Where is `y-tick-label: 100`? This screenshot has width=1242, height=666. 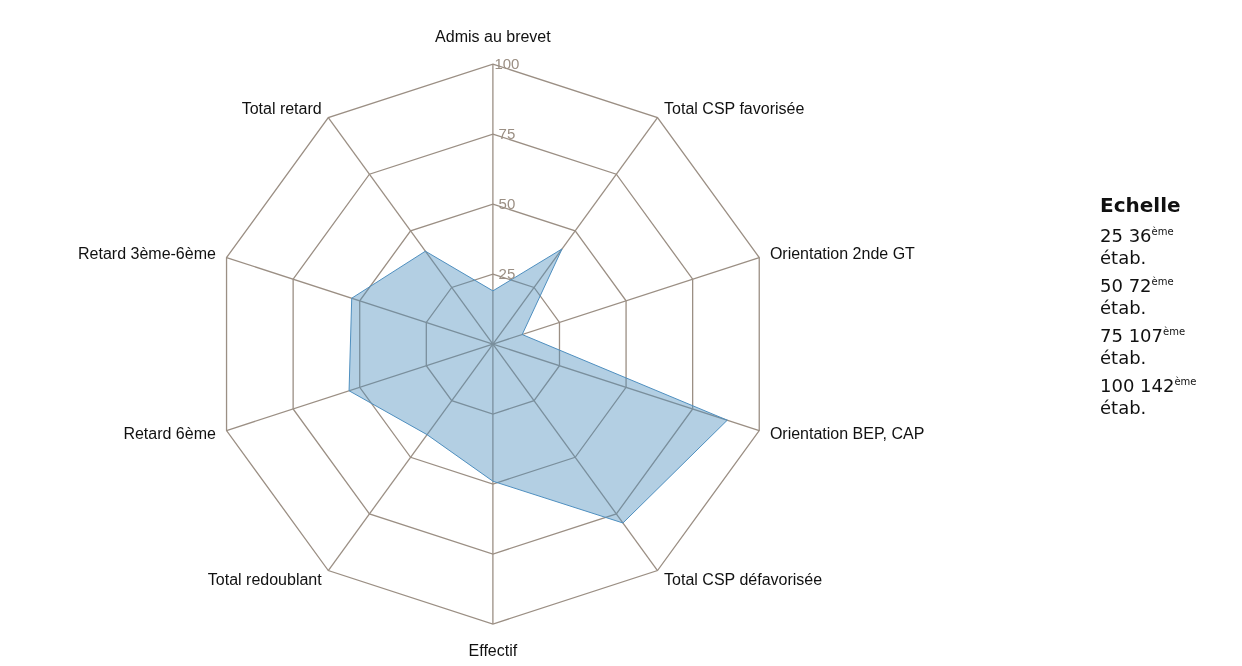 y-tick-label: 100 is located at coordinates (507, 64).